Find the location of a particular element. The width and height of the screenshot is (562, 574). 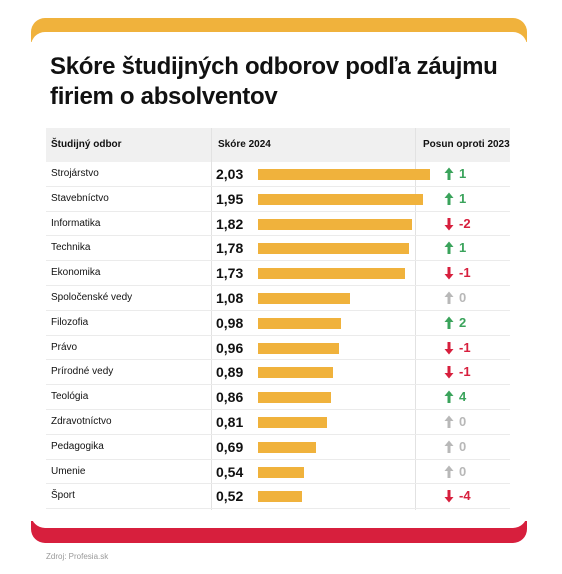

score-value: 0,89 is located at coordinates (230, 372).